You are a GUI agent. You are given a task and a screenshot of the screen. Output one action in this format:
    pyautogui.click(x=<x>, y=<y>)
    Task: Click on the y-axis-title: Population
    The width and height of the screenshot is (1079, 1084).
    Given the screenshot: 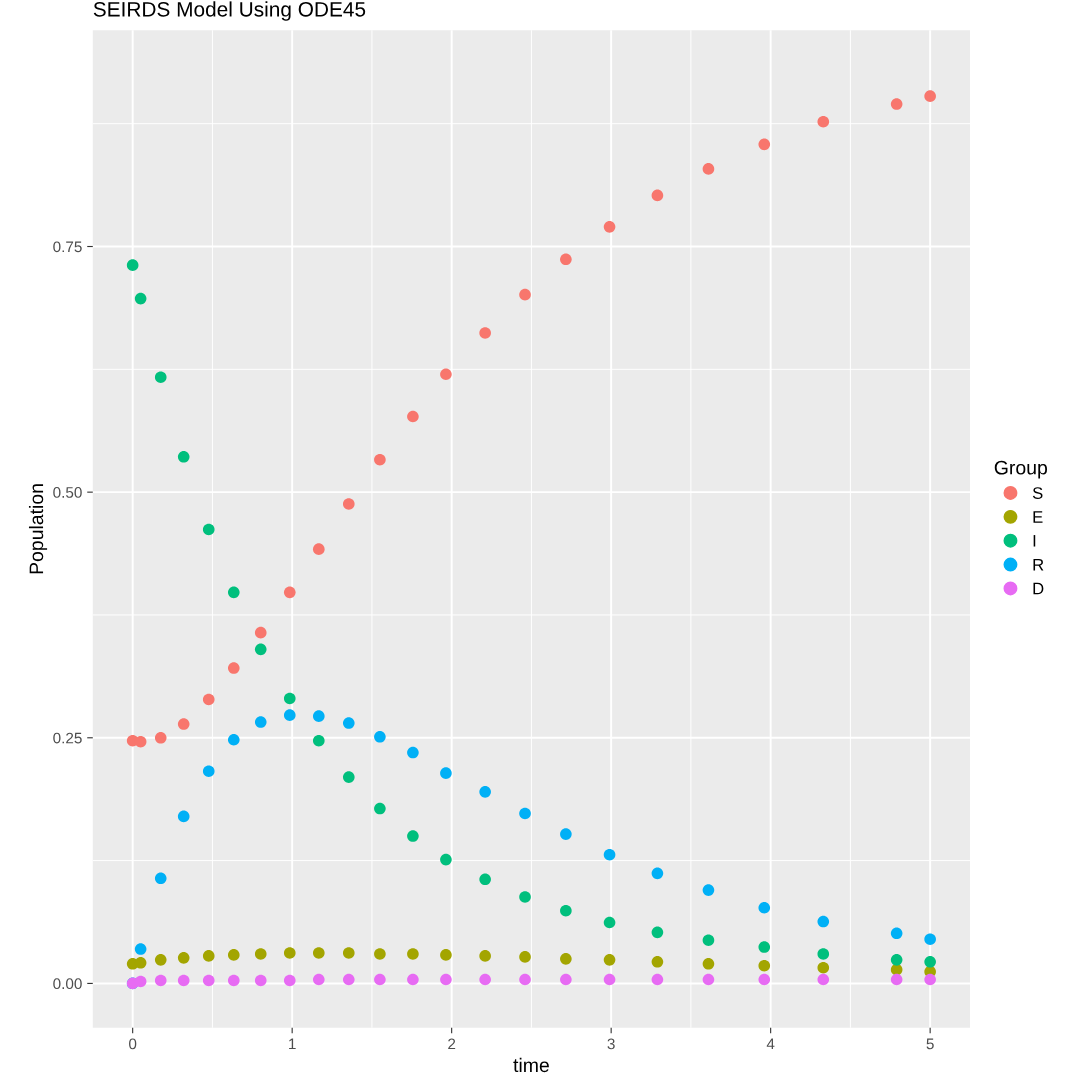 What is the action you would take?
    pyautogui.click(x=38, y=529)
    